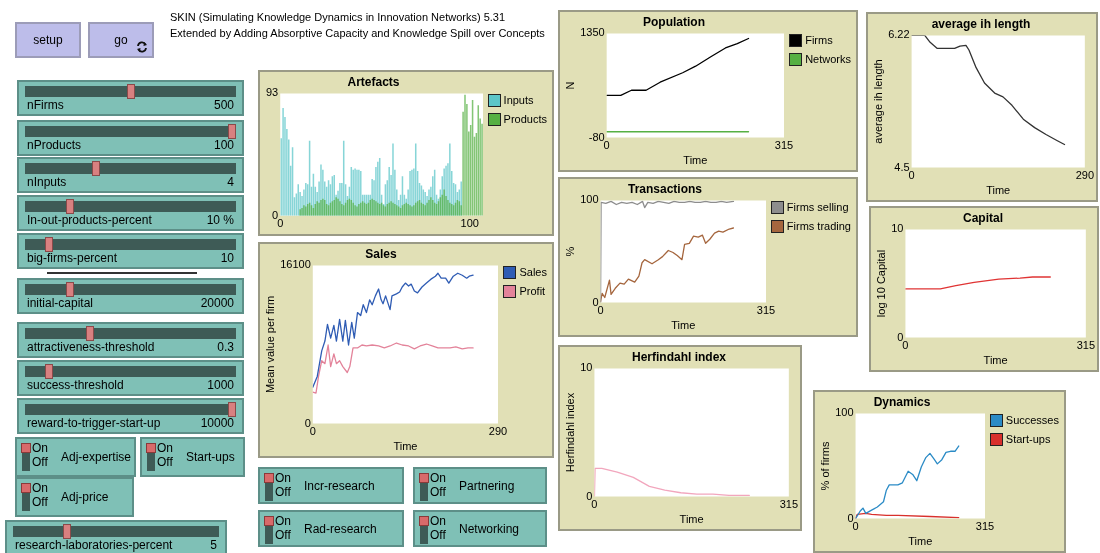  Describe the element at coordinates (679, 356) in the screenshot. I see `chart-title: Herfindahl index` at that location.